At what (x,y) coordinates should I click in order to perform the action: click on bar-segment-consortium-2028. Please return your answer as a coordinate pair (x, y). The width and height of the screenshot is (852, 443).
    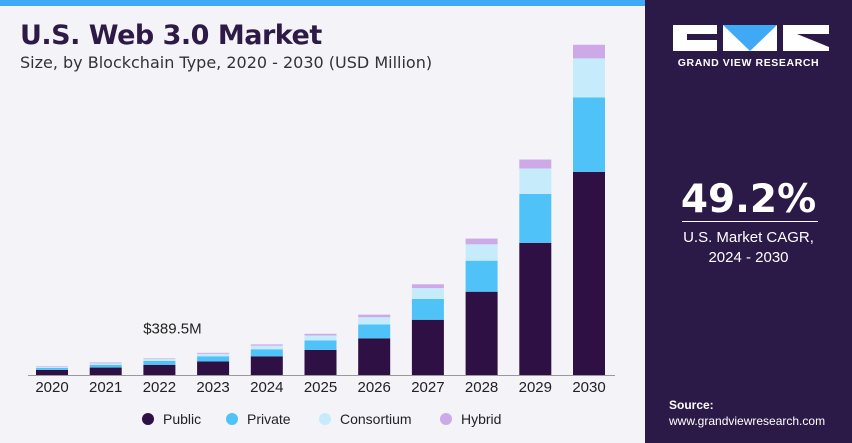
    Looking at the image, I should click on (481, 252).